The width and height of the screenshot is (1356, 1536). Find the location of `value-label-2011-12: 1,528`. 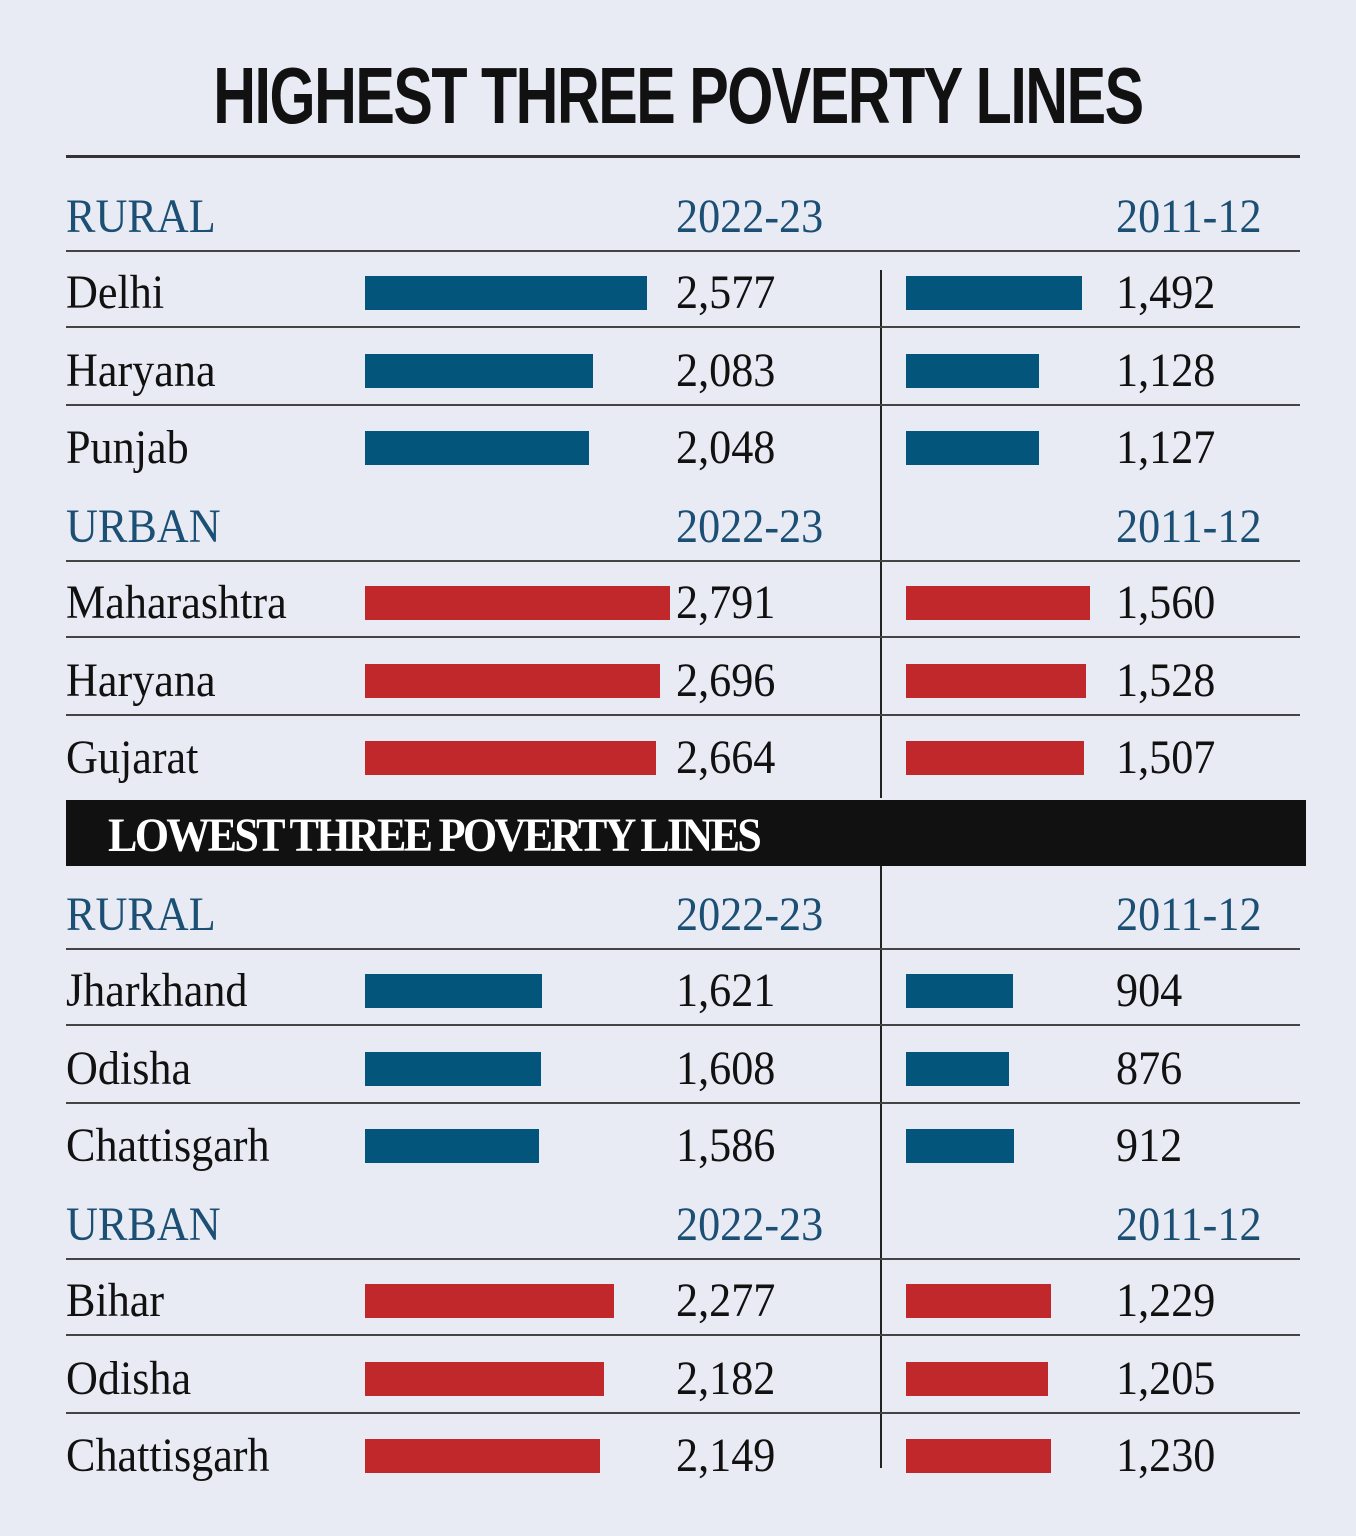

value-label-2011-12: 1,528 is located at coordinates (1166, 680).